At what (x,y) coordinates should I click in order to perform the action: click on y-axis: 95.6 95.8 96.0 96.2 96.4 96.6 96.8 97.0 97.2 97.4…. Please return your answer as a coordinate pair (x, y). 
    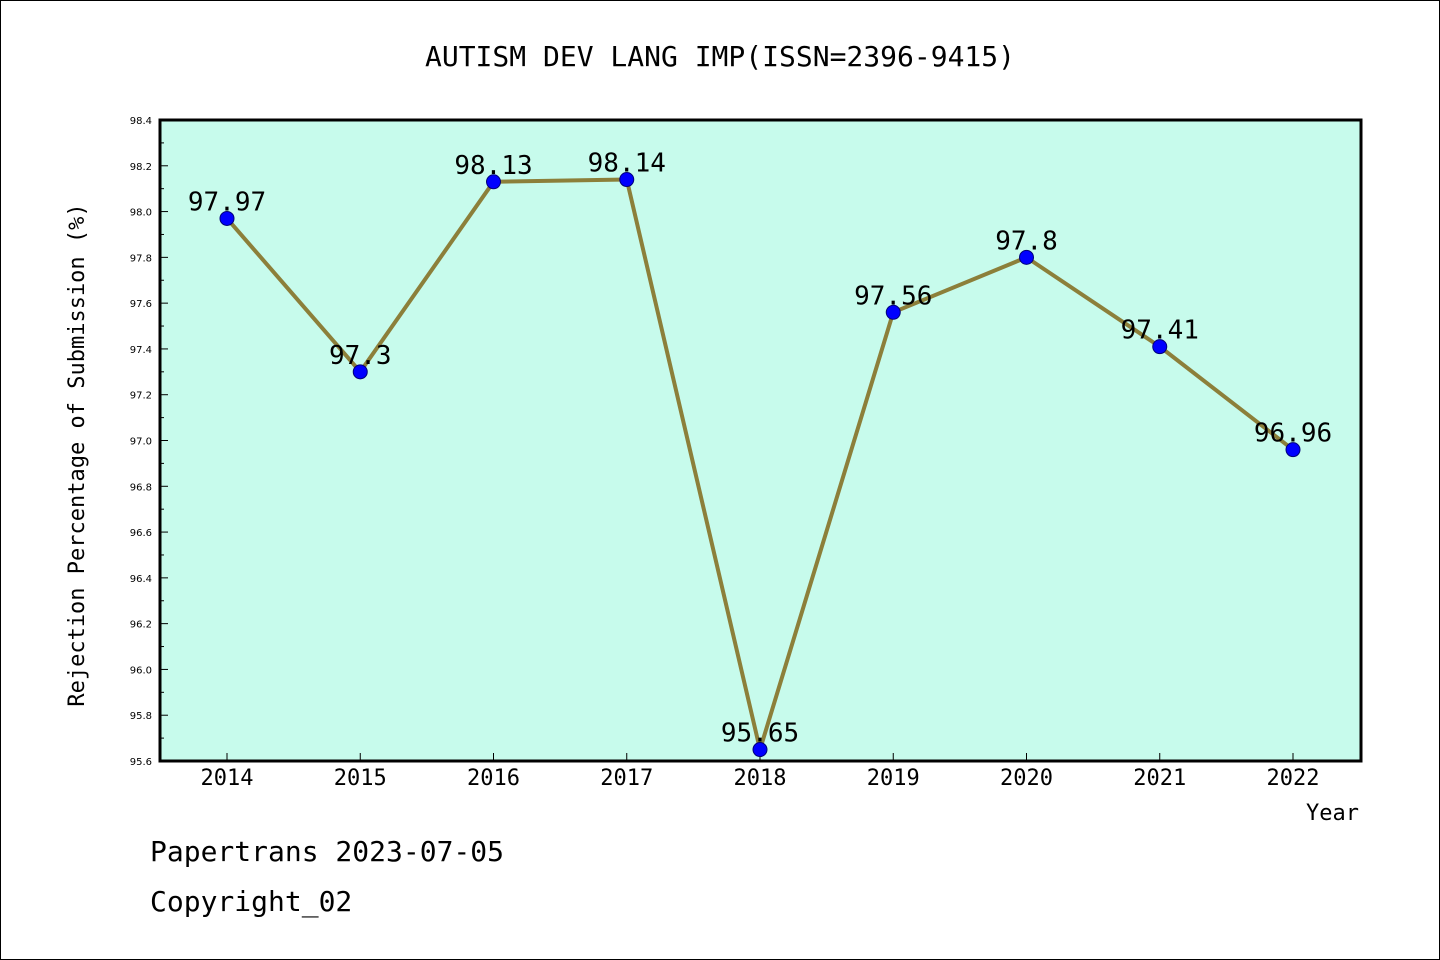
    Looking at the image, I should click on (149, 442).